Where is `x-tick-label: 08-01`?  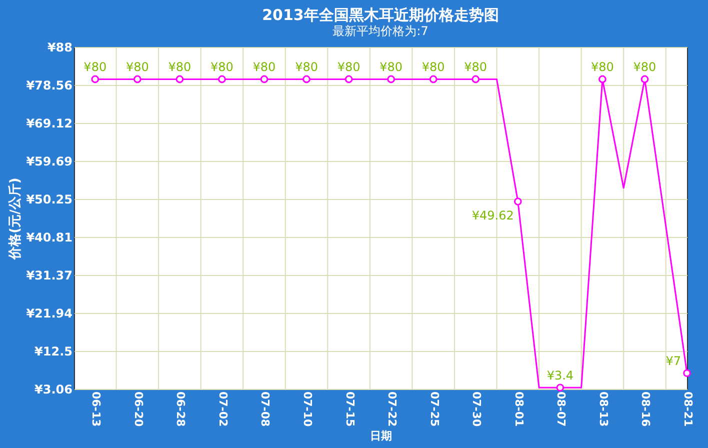 x-tick-label: 08-01 is located at coordinates (519, 409).